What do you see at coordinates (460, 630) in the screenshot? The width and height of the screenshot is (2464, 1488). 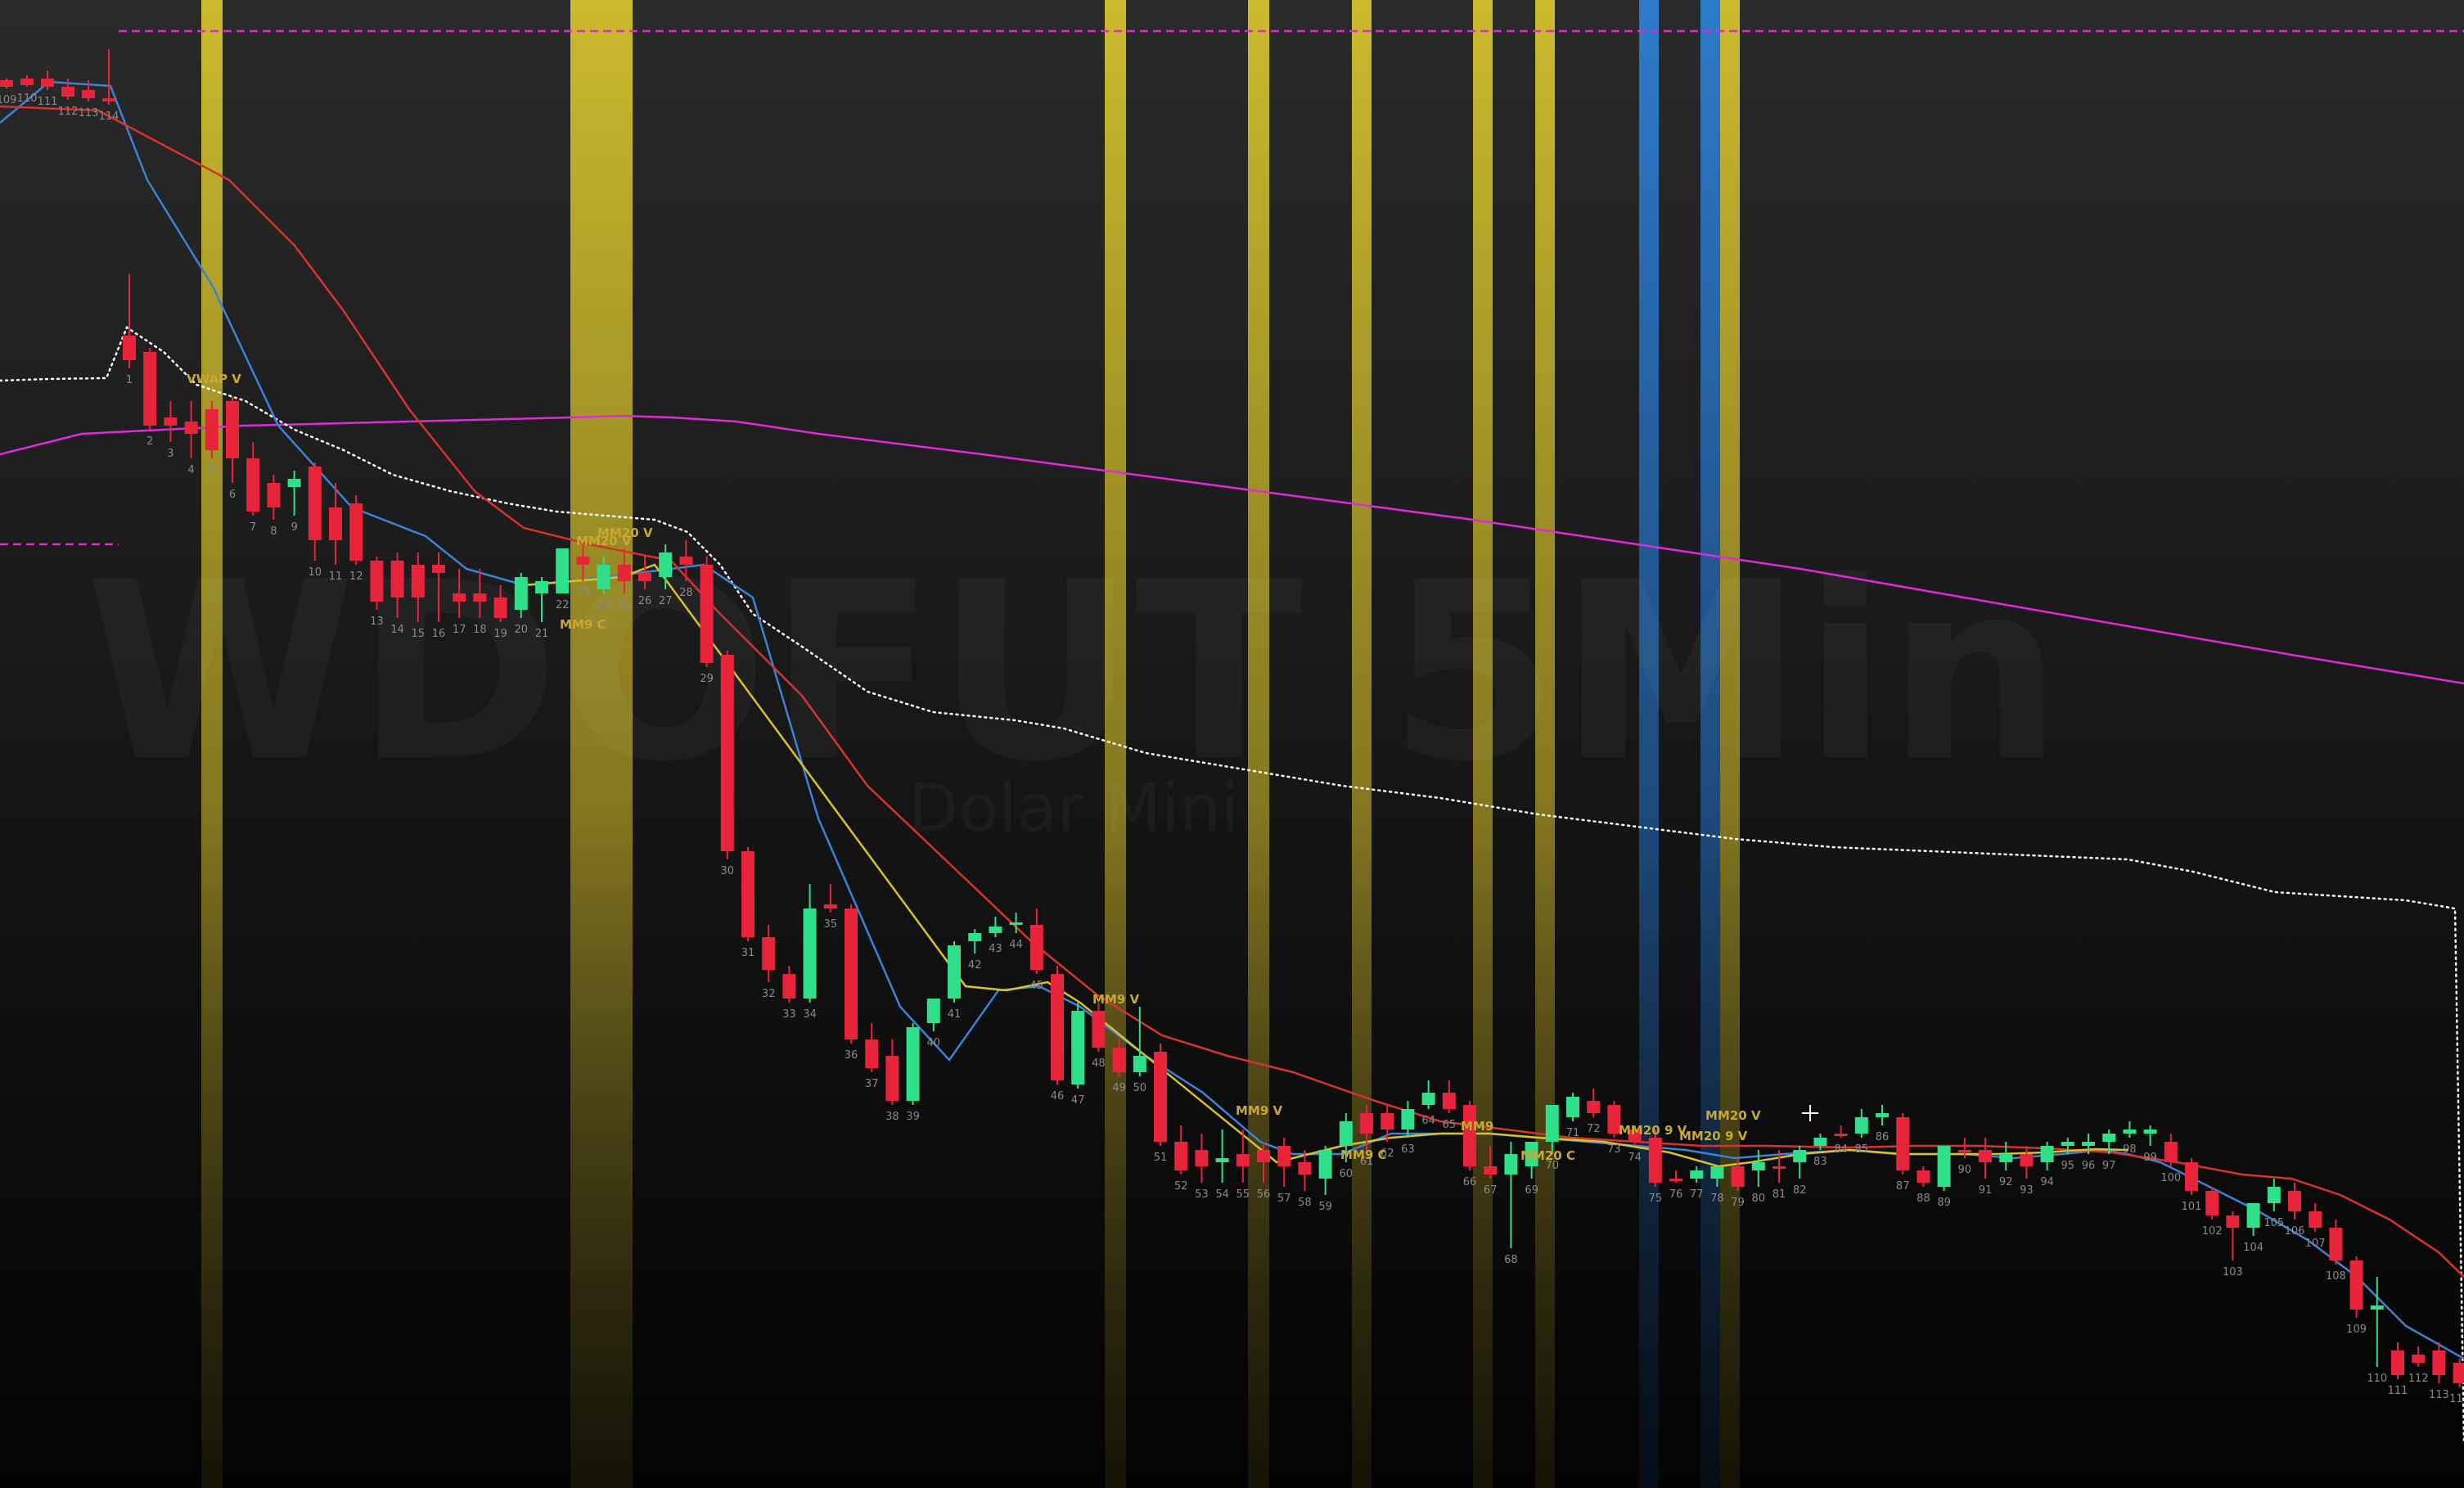 I see `candle-number: 17` at bounding box center [460, 630].